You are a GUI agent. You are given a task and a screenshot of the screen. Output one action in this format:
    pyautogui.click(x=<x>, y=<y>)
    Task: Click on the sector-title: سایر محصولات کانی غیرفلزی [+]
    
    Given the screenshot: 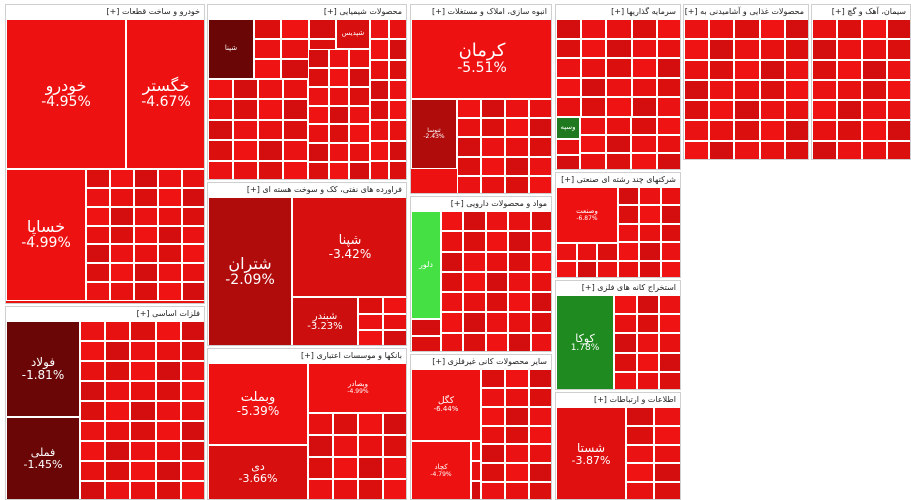 What is the action you would take?
    pyautogui.click(x=481, y=362)
    